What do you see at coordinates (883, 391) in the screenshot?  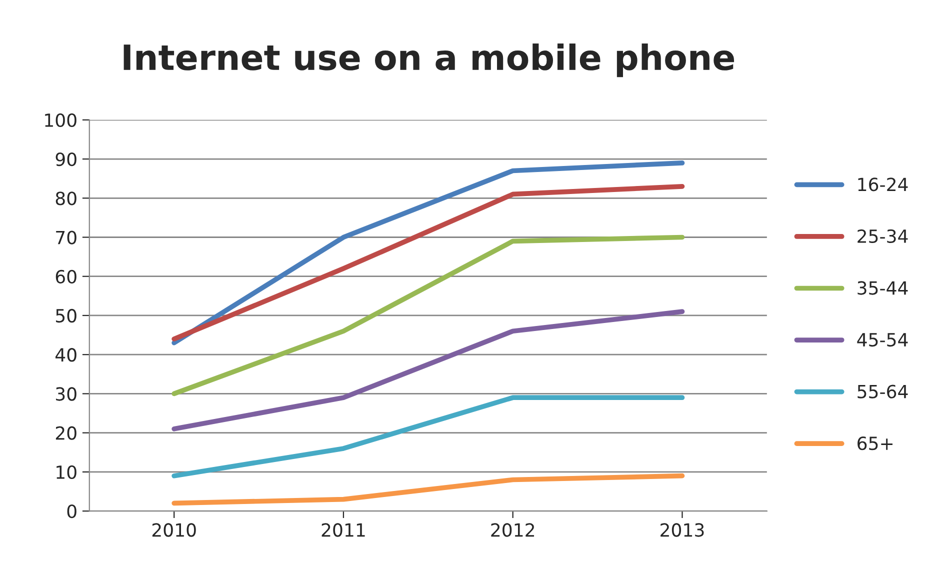 I see `legend-label: 55-64` at bounding box center [883, 391].